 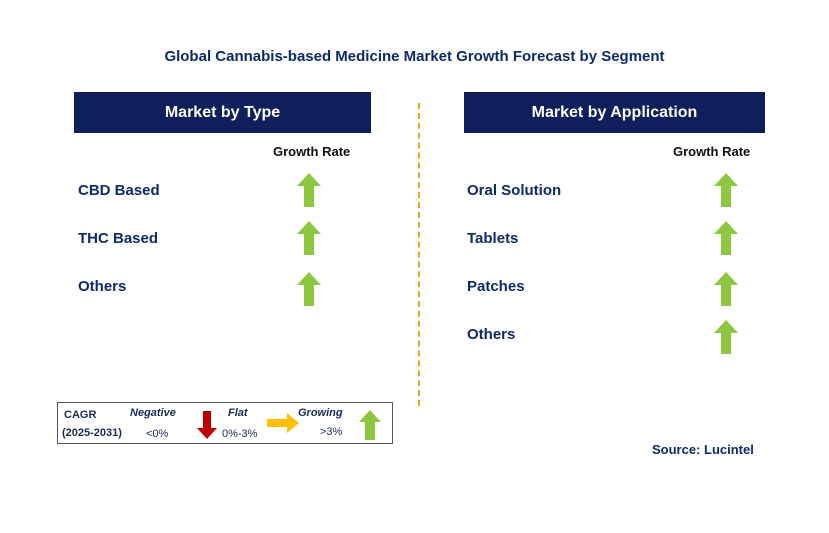 I want to click on dashed-divider, so click(x=419, y=254).